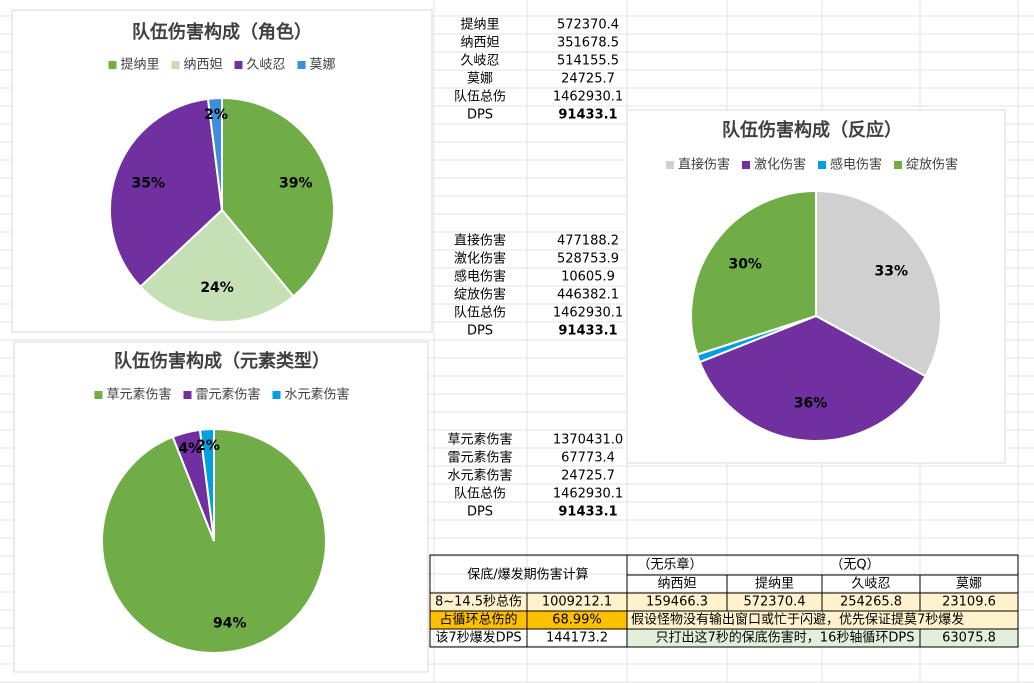 The image size is (1034, 683). What do you see at coordinates (932, 165) in the screenshot?
I see `legend-label: 绽放伤害` at bounding box center [932, 165].